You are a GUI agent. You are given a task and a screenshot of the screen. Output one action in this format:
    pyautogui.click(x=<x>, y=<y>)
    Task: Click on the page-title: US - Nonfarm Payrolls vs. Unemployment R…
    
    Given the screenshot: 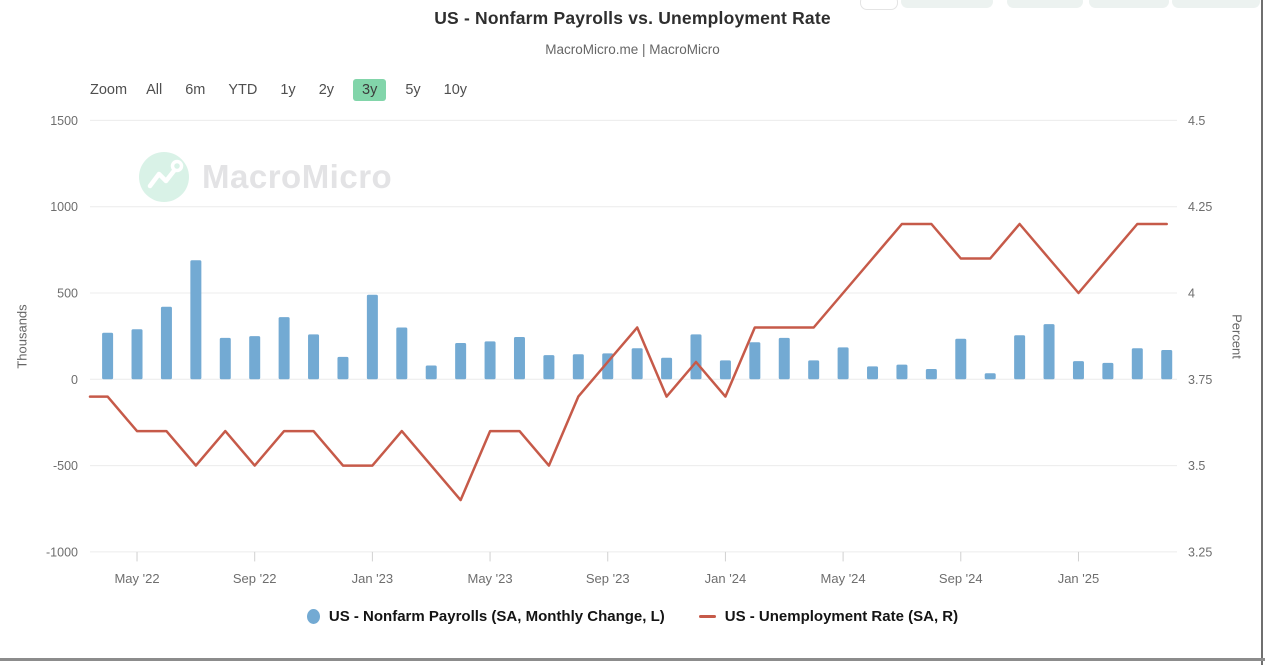 What is the action you would take?
    pyautogui.click(x=632, y=18)
    